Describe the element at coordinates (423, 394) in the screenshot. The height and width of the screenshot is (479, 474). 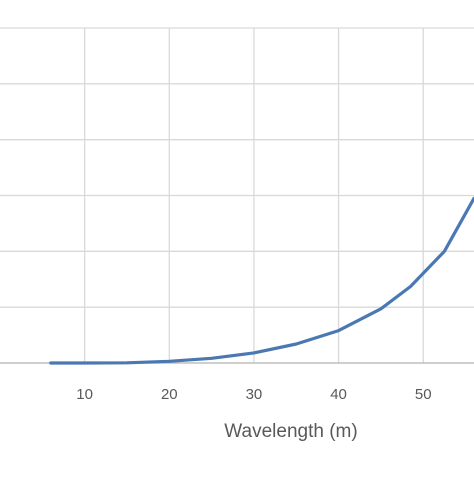
I see `x-tick-label: 50` at that location.